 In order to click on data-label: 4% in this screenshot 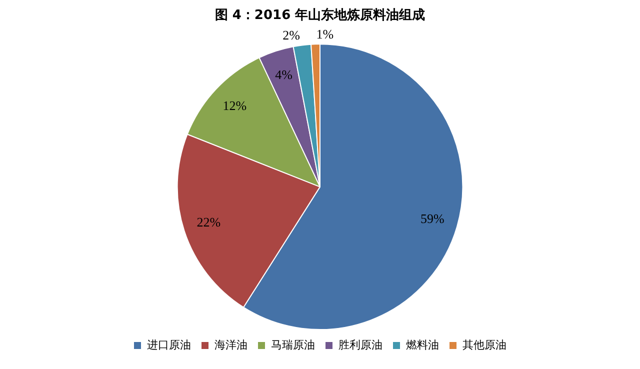, I will do `click(284, 74)`.